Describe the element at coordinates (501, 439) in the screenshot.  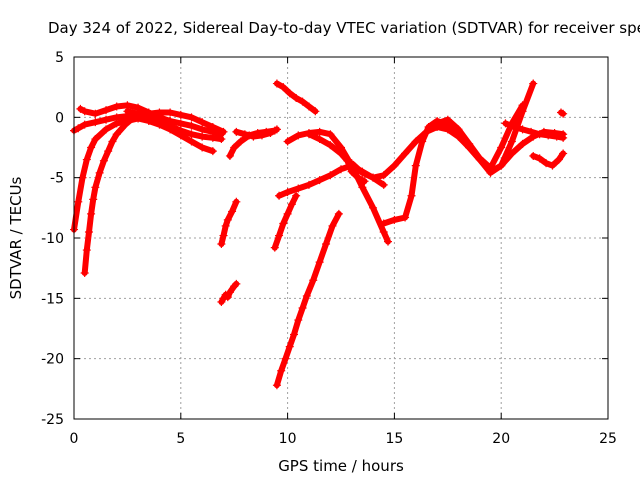
I see `x-tick-label: 20` at that location.